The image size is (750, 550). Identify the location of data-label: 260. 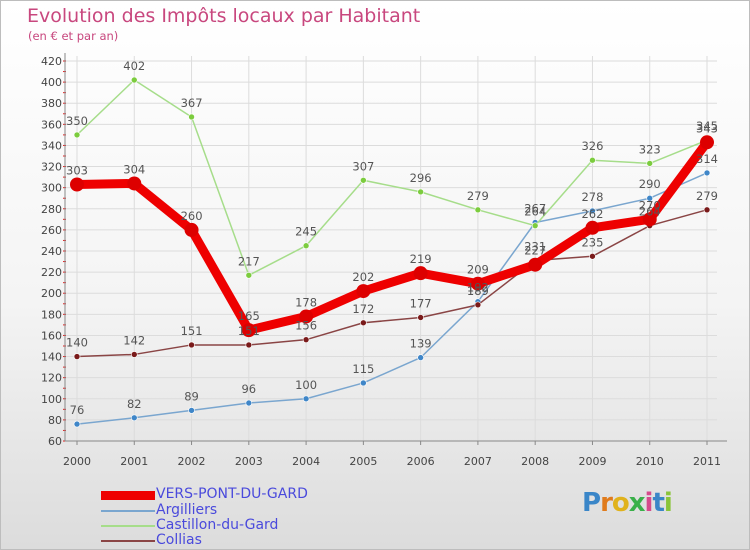
(192, 216).